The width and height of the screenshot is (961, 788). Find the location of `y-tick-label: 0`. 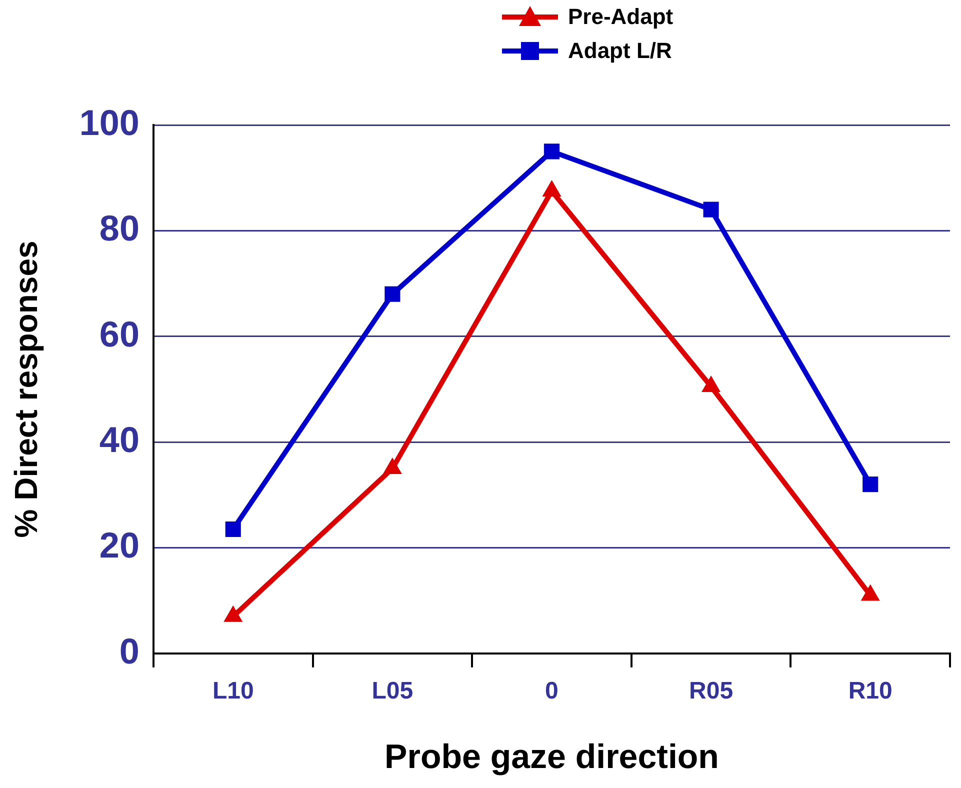

y-tick-label: 0 is located at coordinates (129, 651).